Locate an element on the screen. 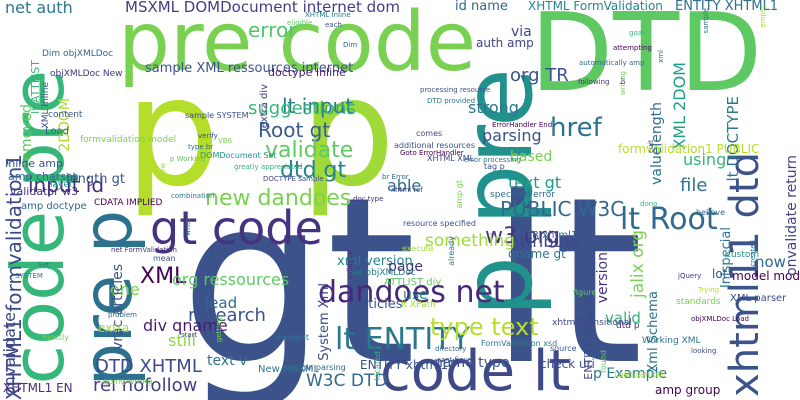  word: CDATA IMPLIED is located at coordinates (128, 203).